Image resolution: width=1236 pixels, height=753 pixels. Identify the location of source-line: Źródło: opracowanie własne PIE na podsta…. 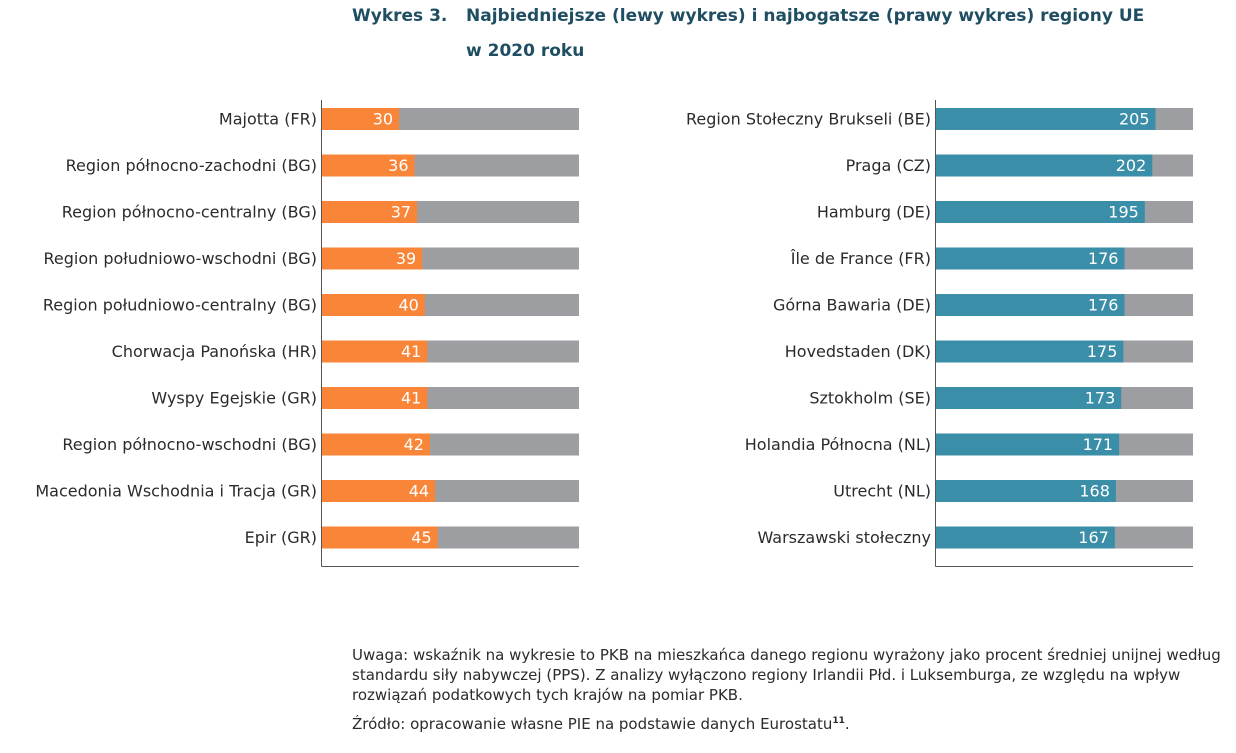
(790, 722).